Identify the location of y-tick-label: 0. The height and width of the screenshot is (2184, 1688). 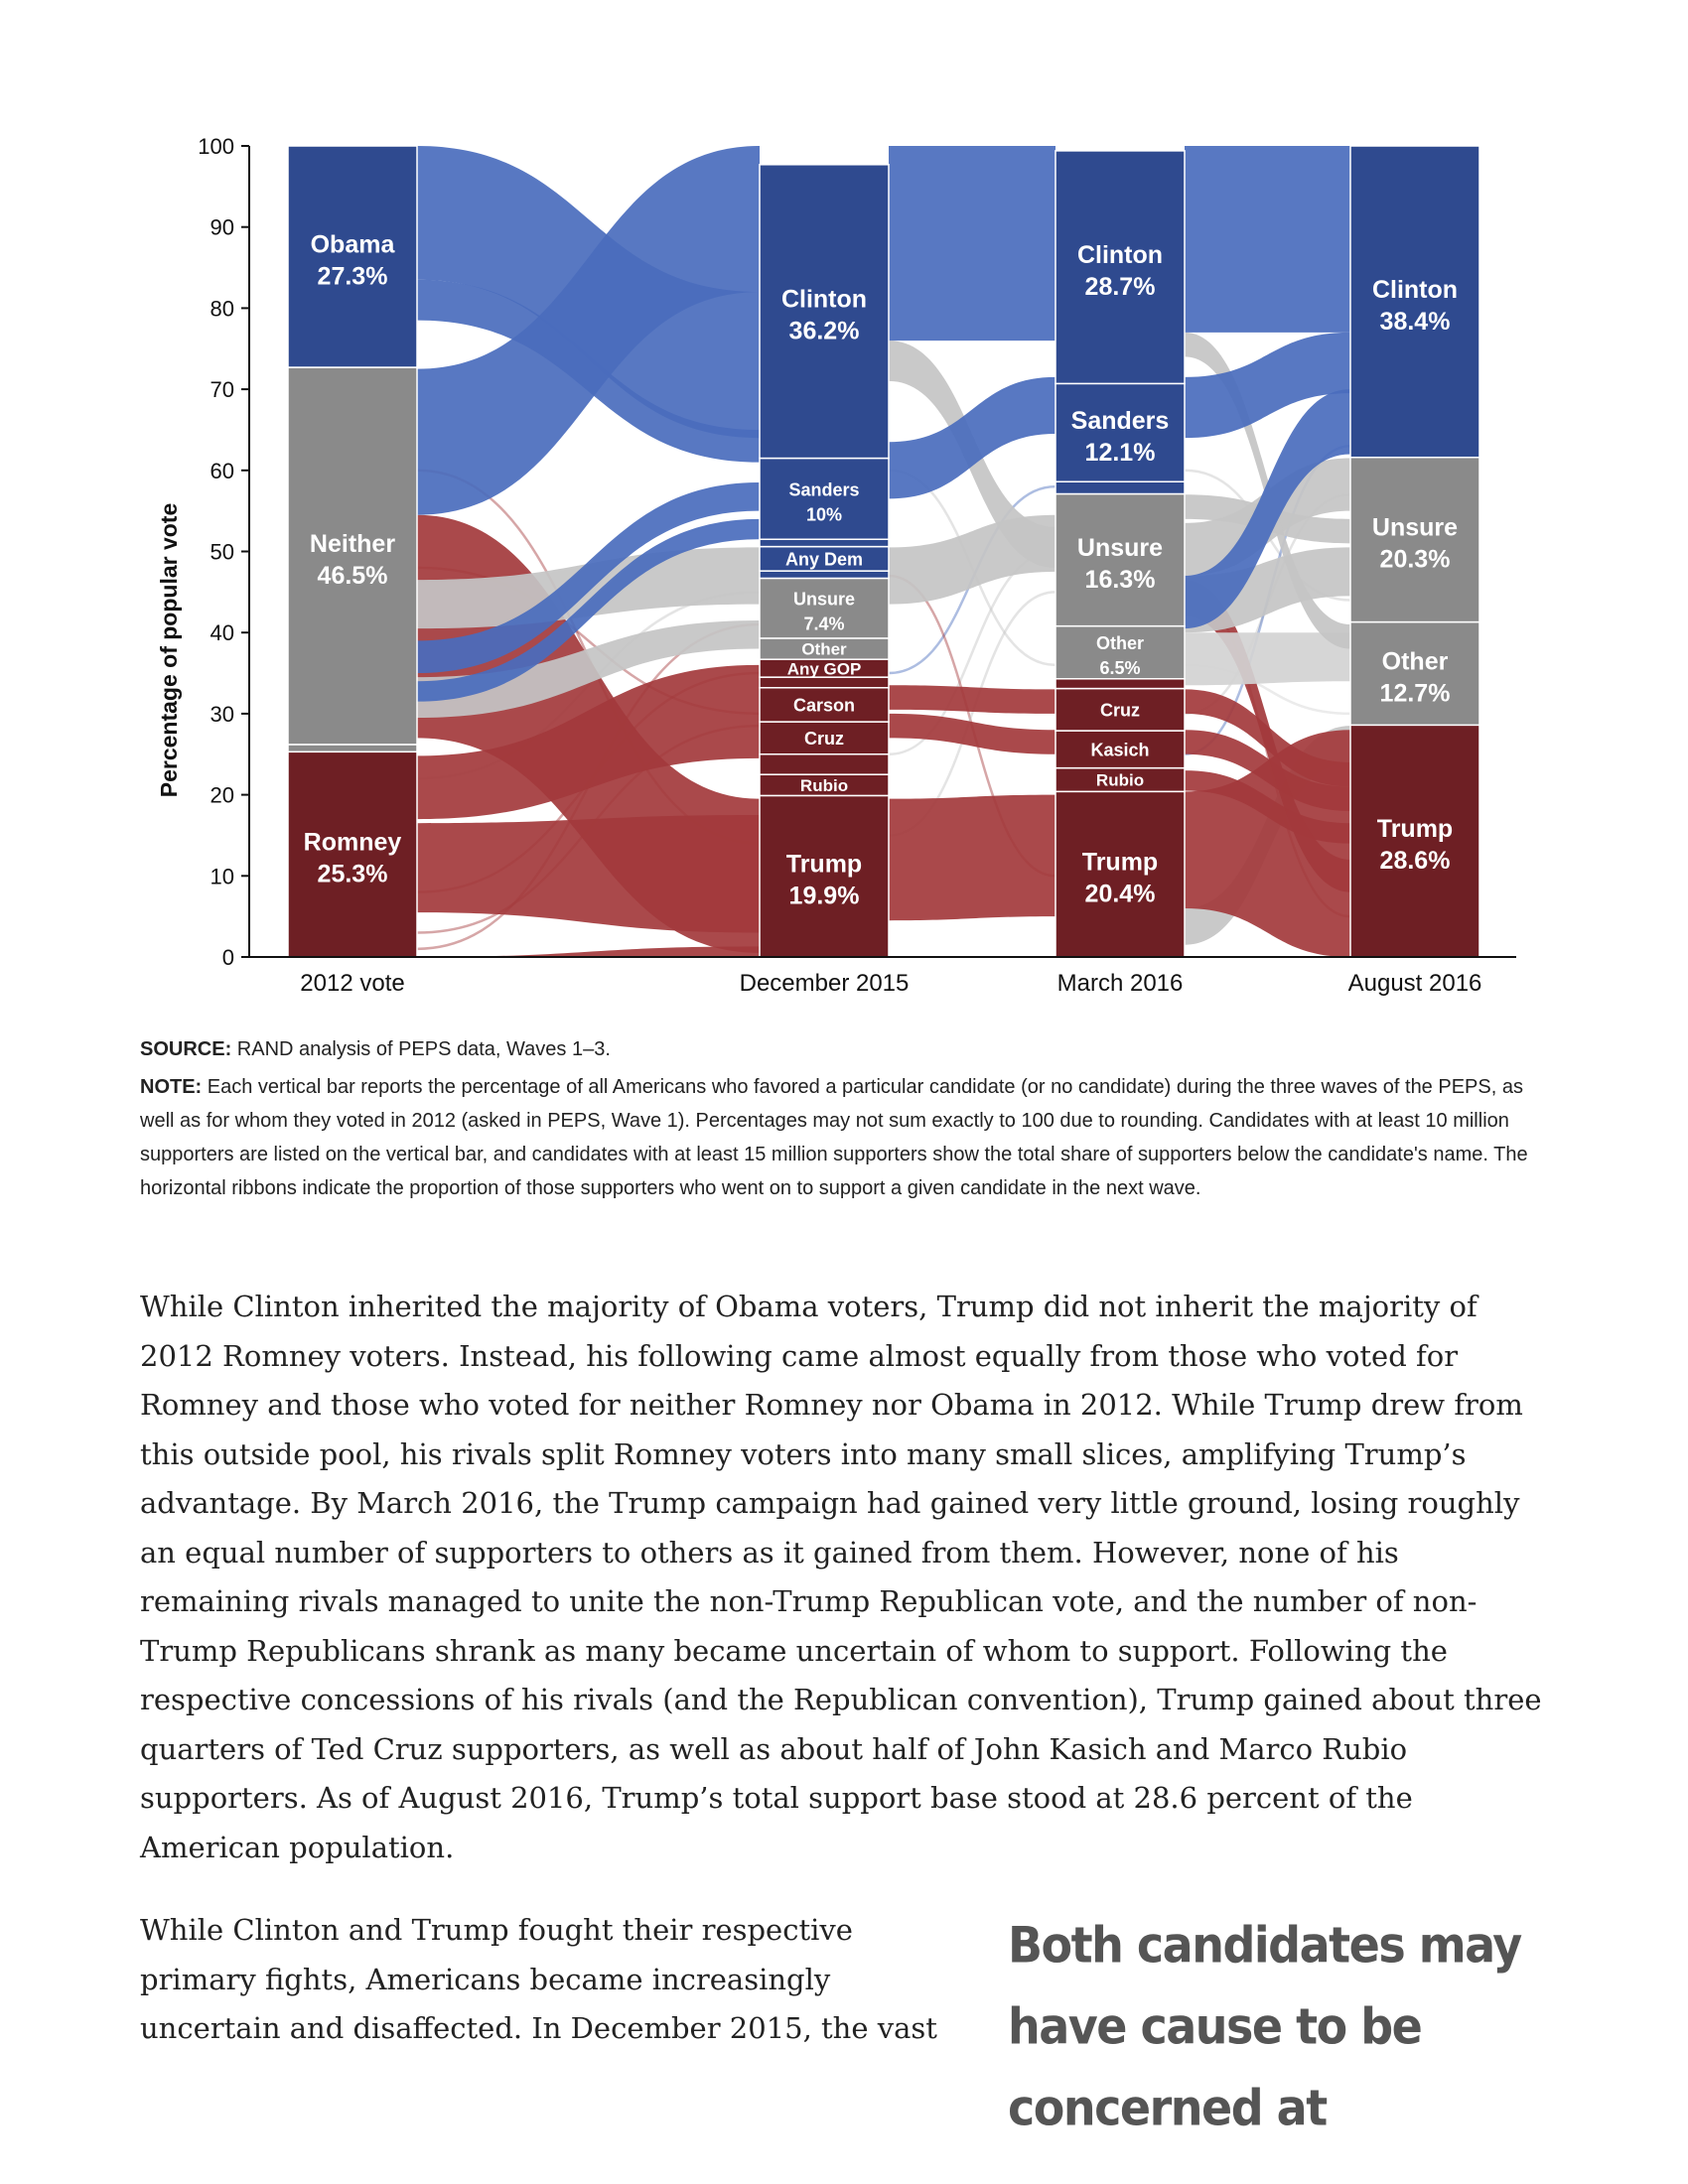
(228, 957).